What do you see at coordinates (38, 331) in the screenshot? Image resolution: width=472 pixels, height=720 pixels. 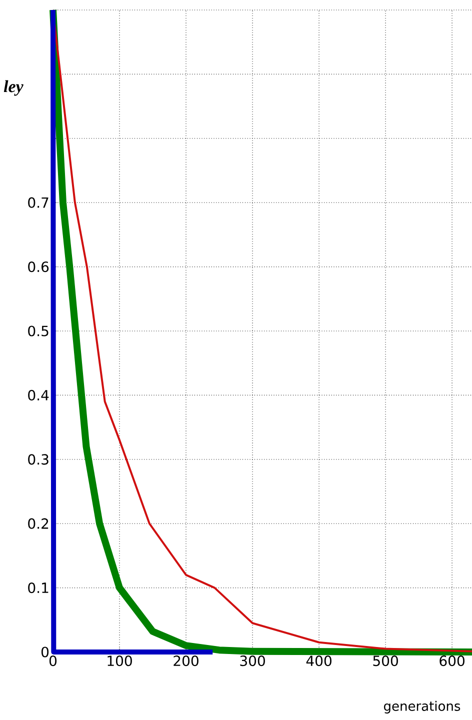 I see `y-tick-label: 0.5` at bounding box center [38, 331].